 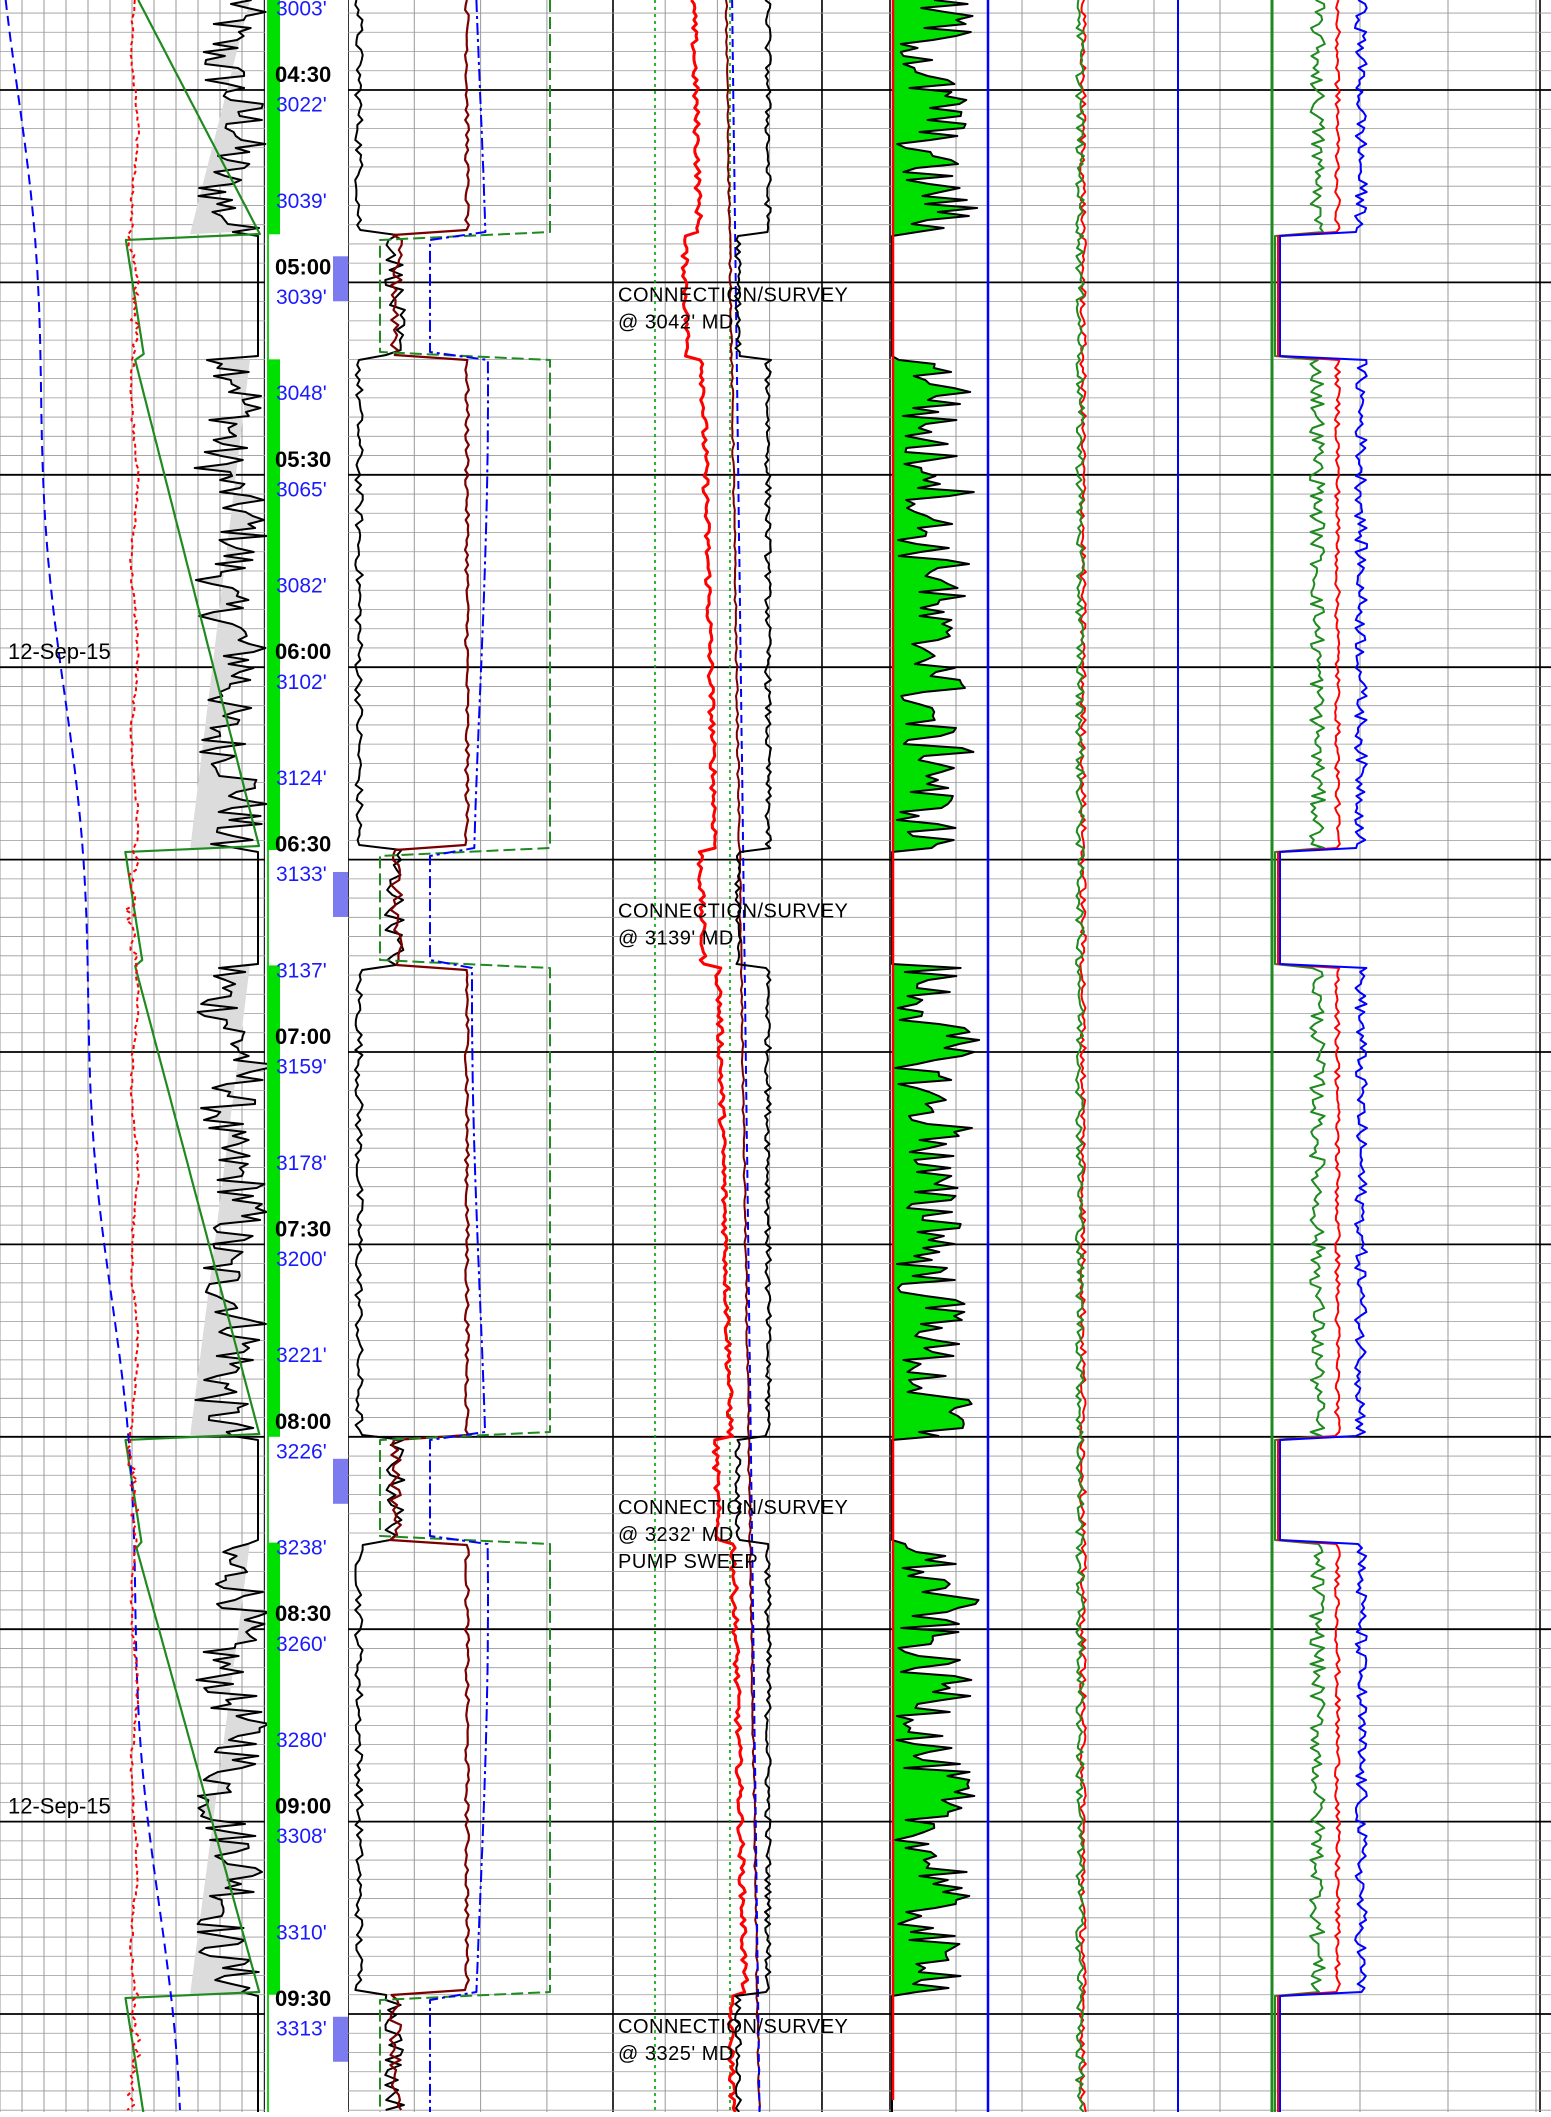 What do you see at coordinates (676, 323) in the screenshot?
I see `remark-label: @ 3042' MD` at bounding box center [676, 323].